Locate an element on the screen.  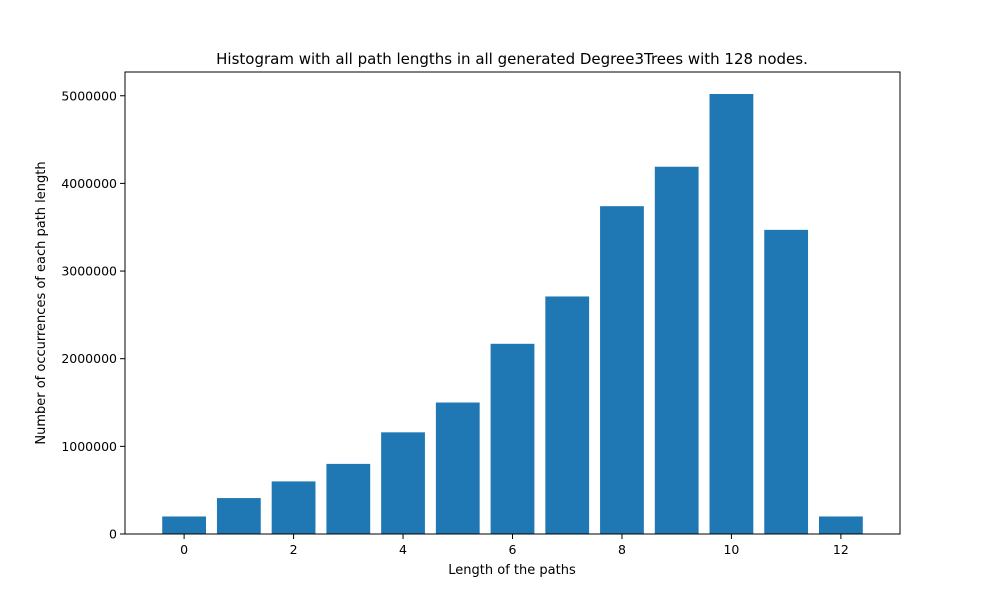
y-tick-label: 3000000 is located at coordinates (89, 271).